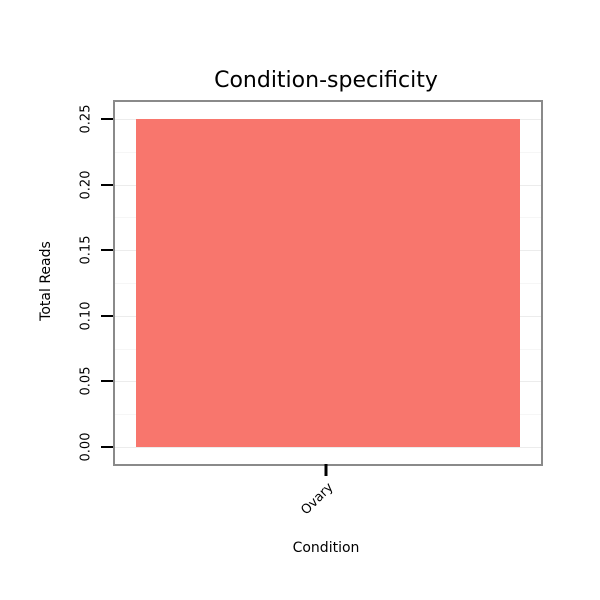 This screenshot has width=600, height=600. What do you see at coordinates (326, 470) in the screenshot?
I see `x-tick-mark` at bounding box center [326, 470].